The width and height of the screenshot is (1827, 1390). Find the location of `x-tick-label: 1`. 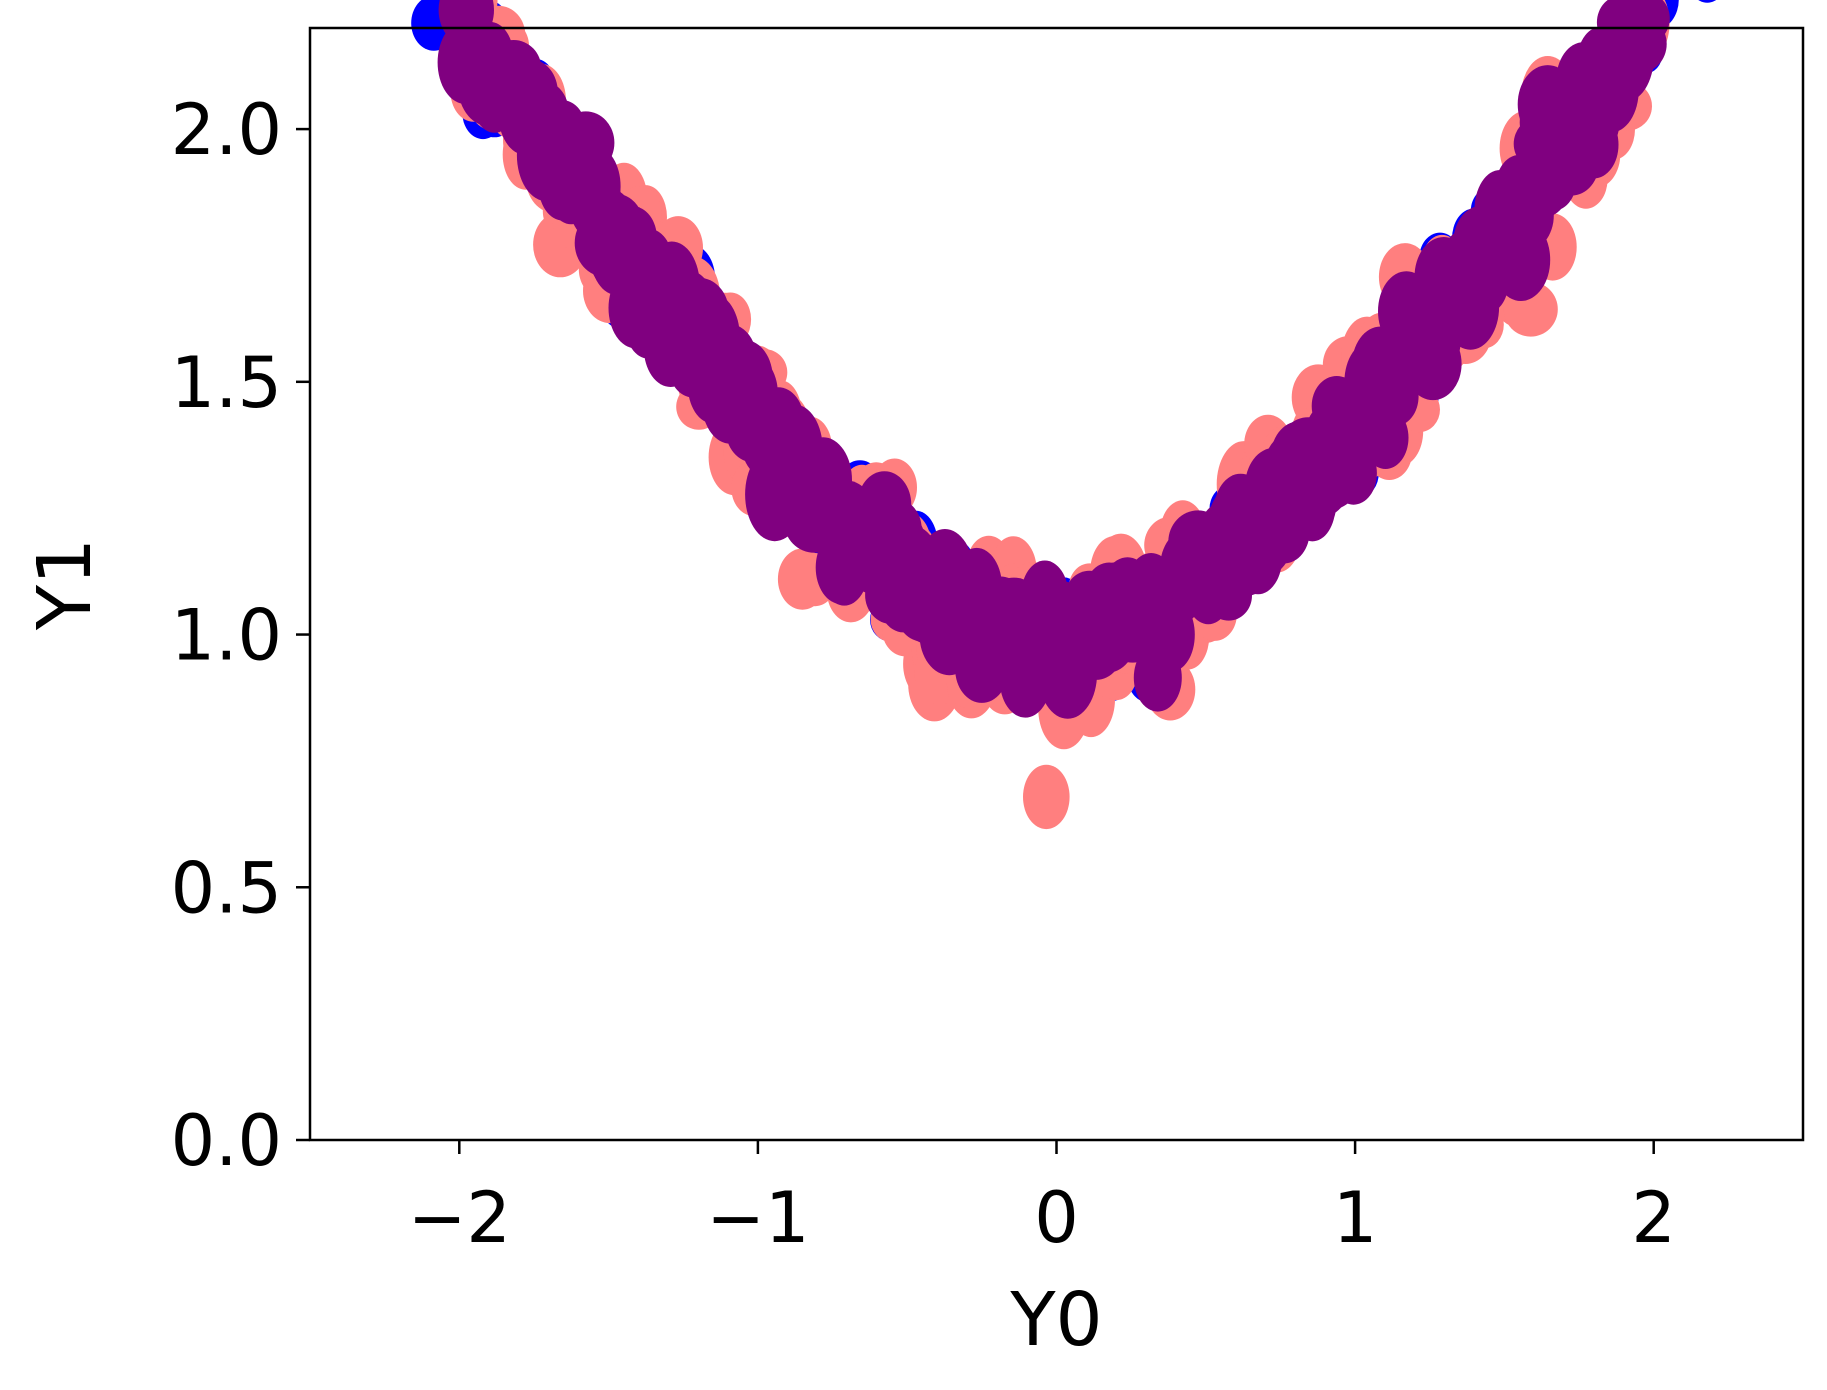

x-tick-label: 1 is located at coordinates (1355, 1218).